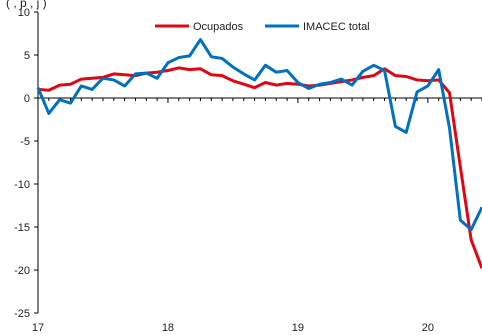  I want to click on x-tick-label: 17, so click(38, 328).